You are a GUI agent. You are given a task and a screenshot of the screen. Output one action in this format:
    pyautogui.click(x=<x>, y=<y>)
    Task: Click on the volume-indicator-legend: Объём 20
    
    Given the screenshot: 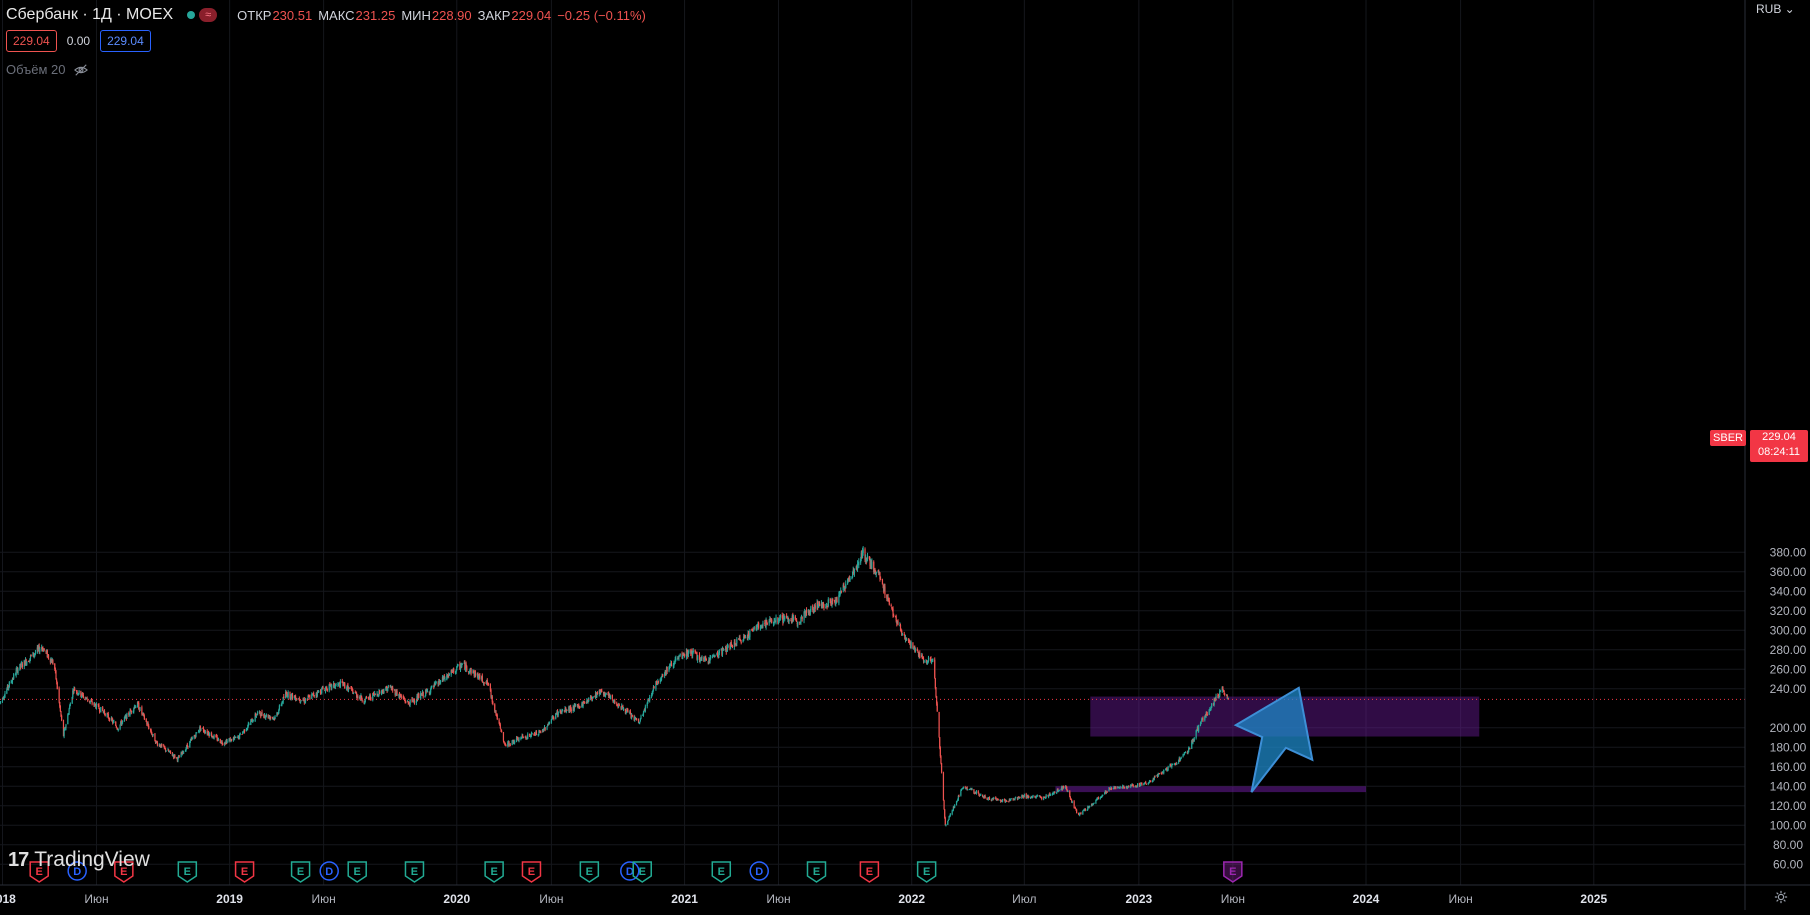 What is the action you would take?
    pyautogui.click(x=47, y=69)
    